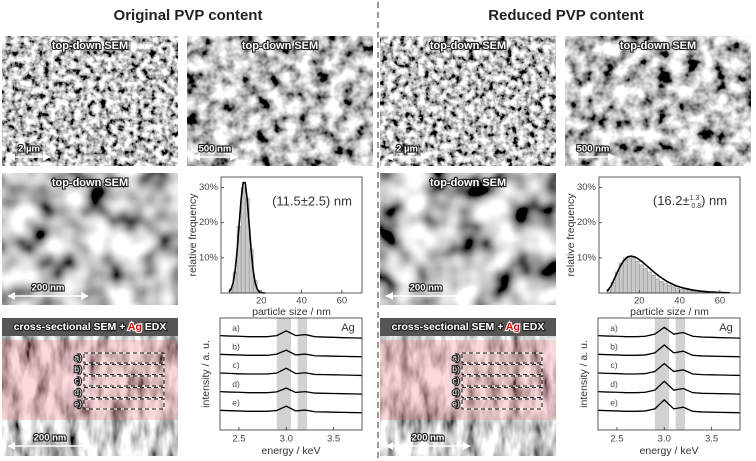  Describe the element at coordinates (714, 200) in the screenshot. I see `annotation-part: ) nm` at that location.